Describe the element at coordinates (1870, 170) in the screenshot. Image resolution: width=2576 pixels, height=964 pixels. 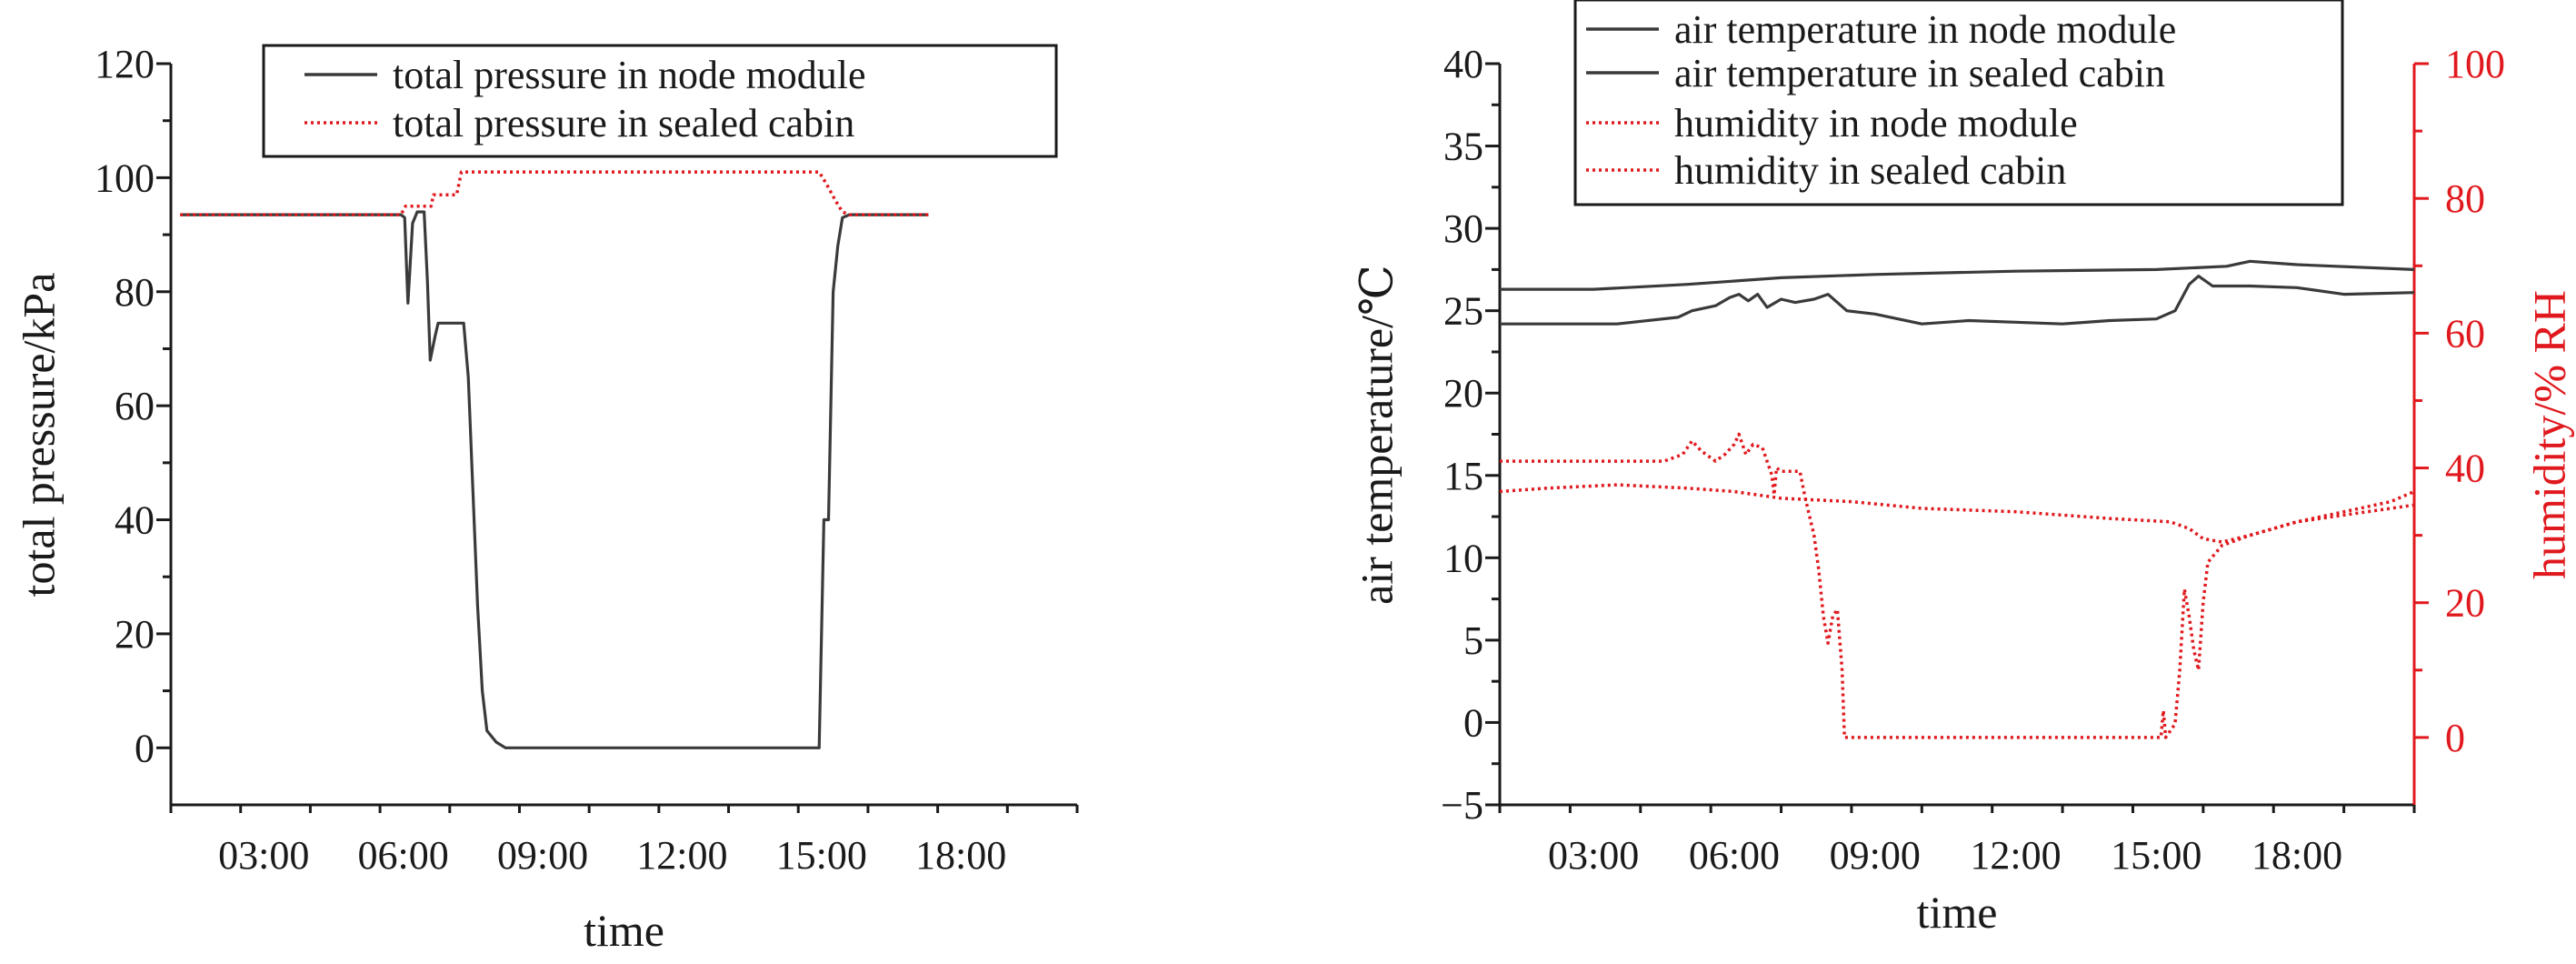
I see `legend-entry-3: humidity in sealed cabin` at that location.